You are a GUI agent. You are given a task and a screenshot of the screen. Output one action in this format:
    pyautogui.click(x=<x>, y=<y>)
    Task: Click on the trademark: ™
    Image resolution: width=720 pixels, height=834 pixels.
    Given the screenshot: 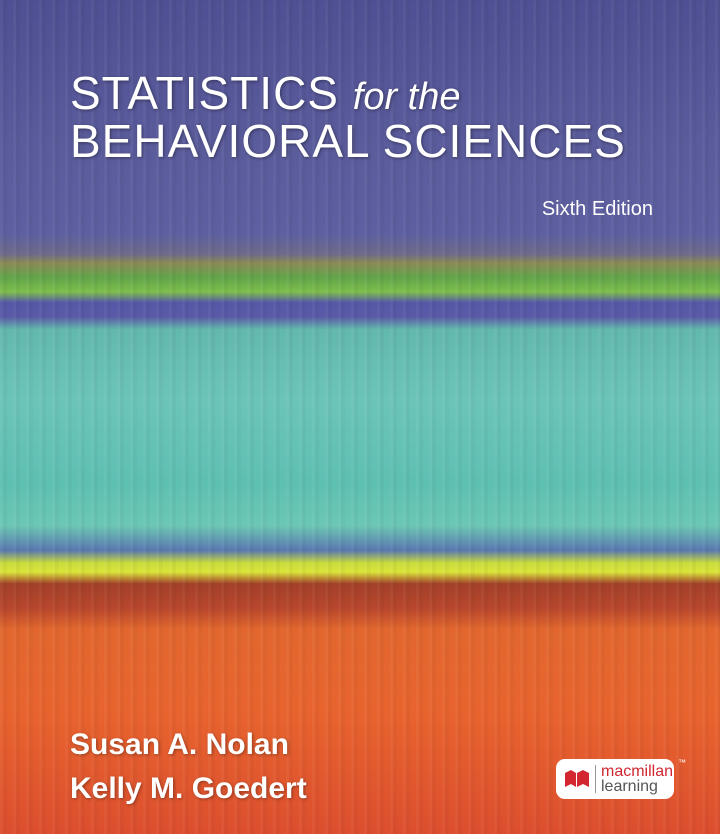 What is the action you would take?
    pyautogui.click(x=682, y=762)
    